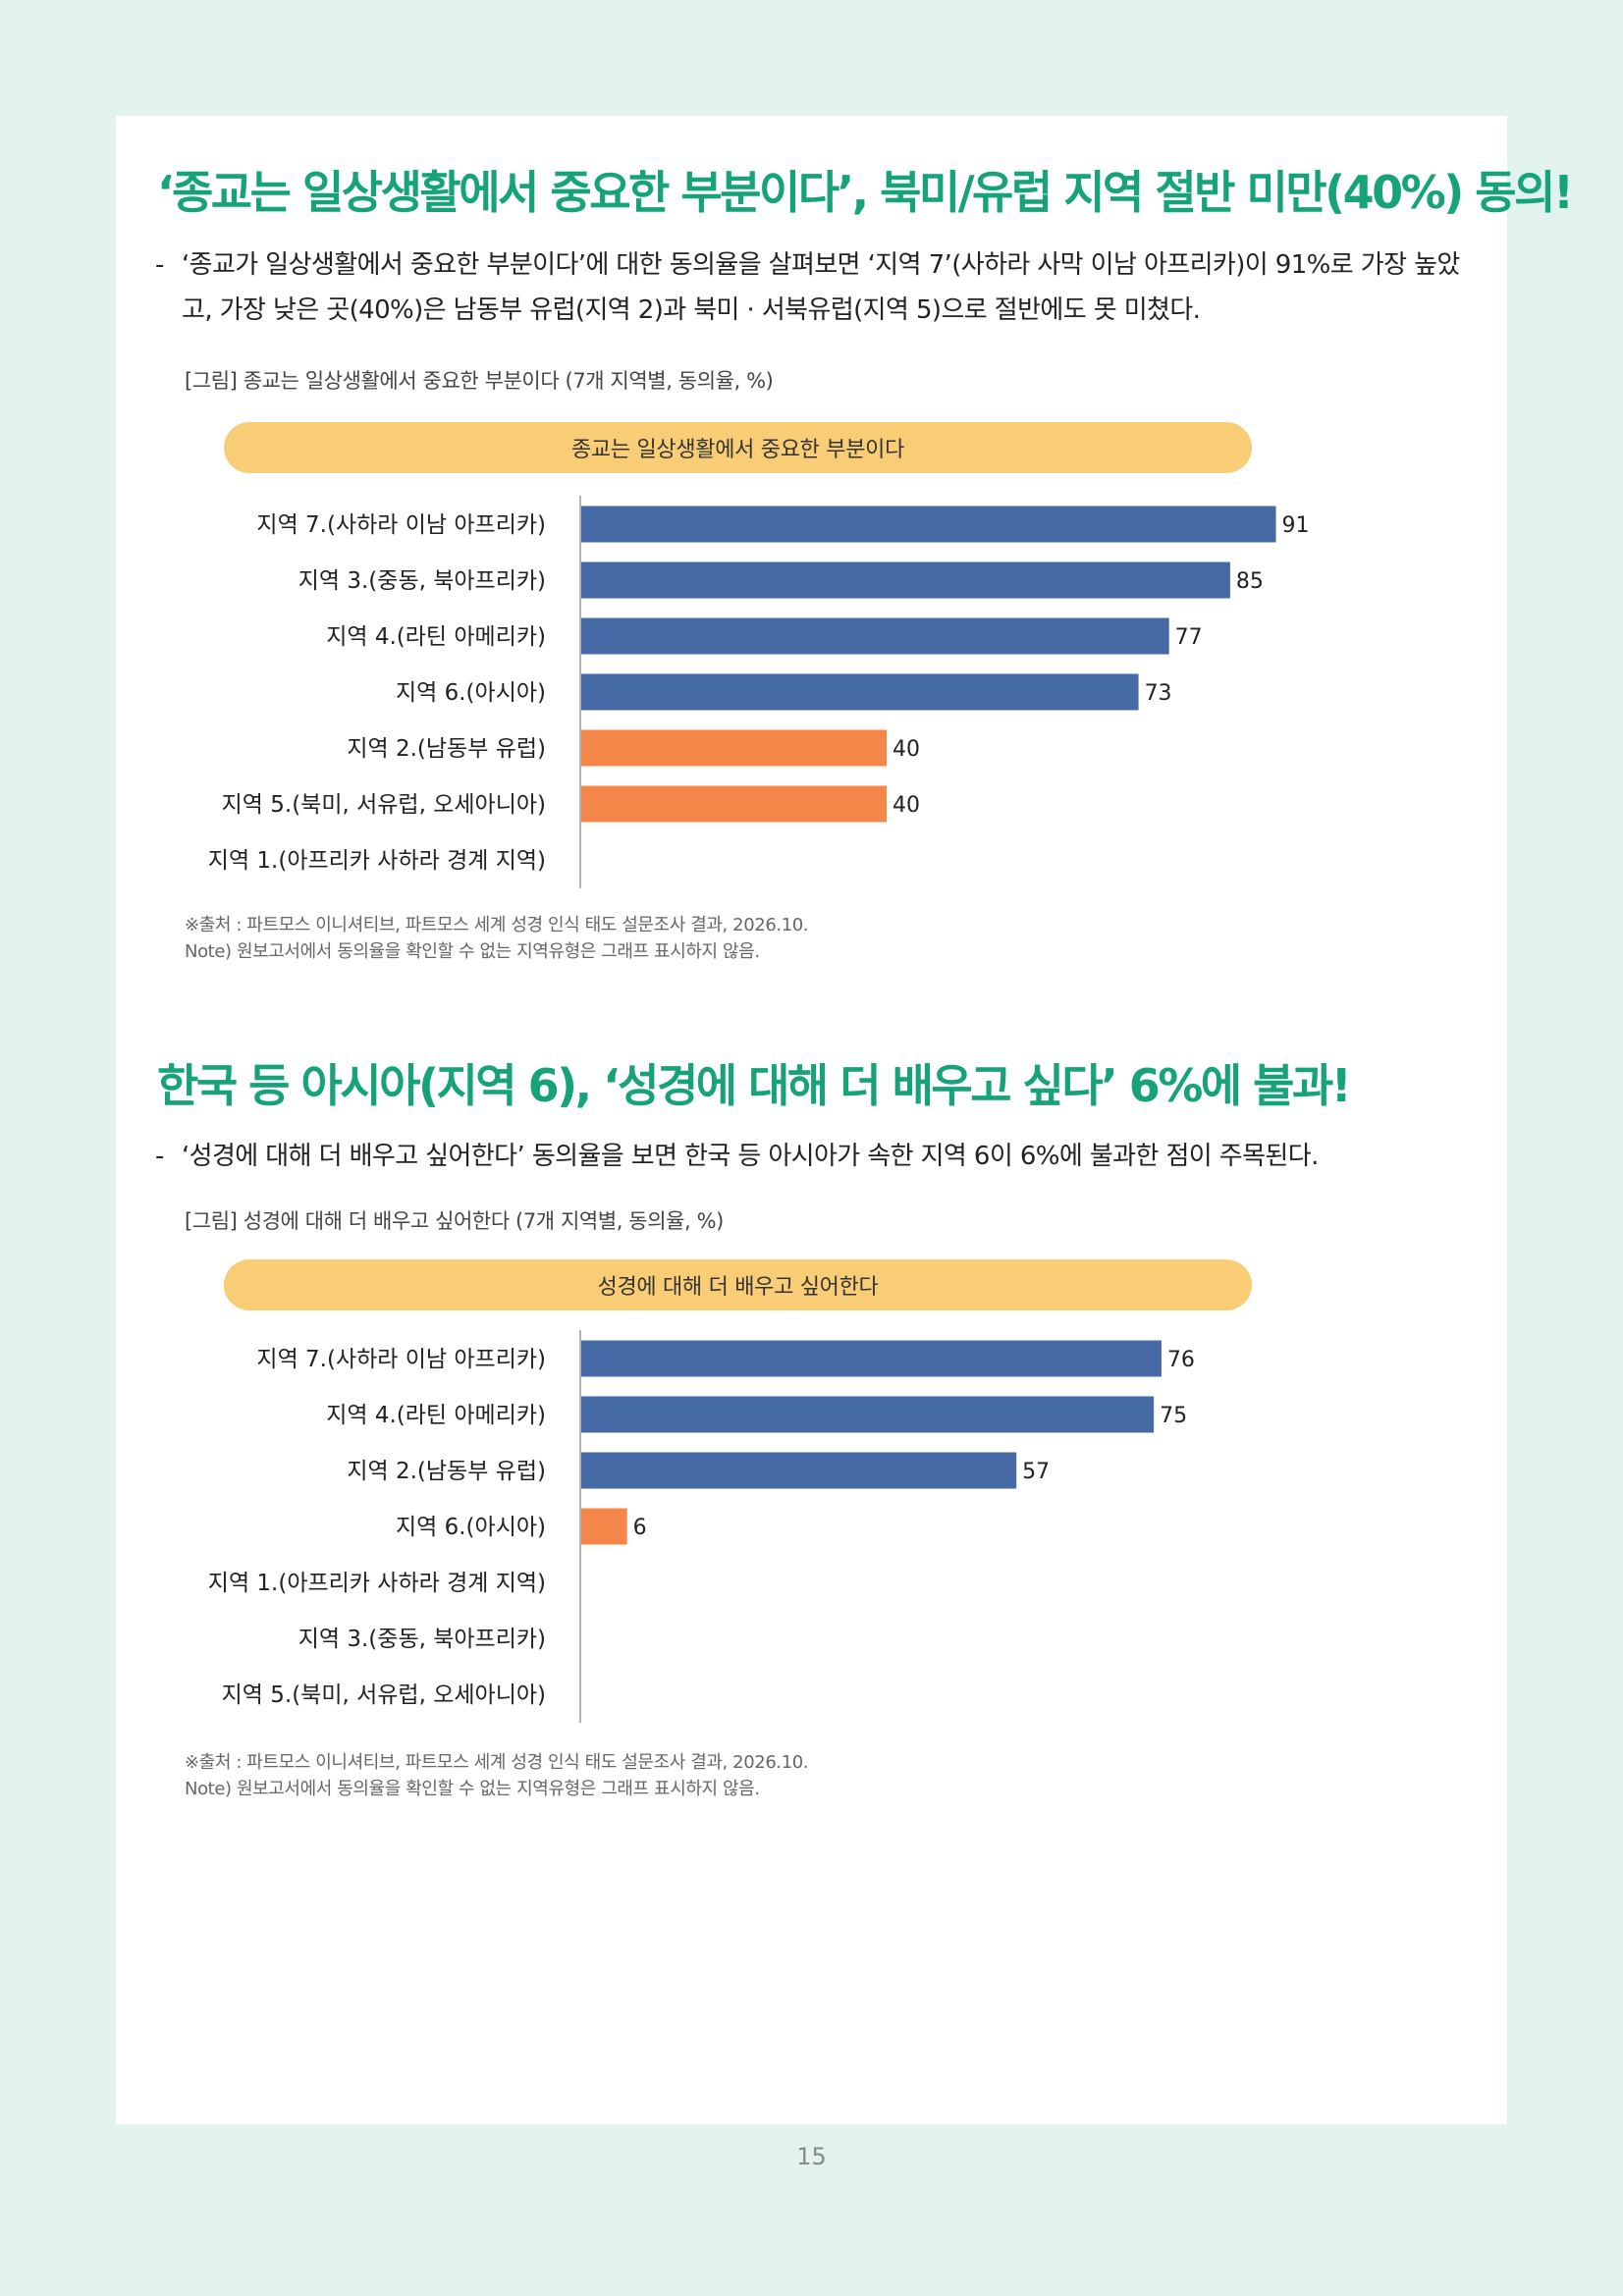 The height and width of the screenshot is (2296, 1623). Describe the element at coordinates (1158, 693) in the screenshot. I see `data-label: 73` at that location.